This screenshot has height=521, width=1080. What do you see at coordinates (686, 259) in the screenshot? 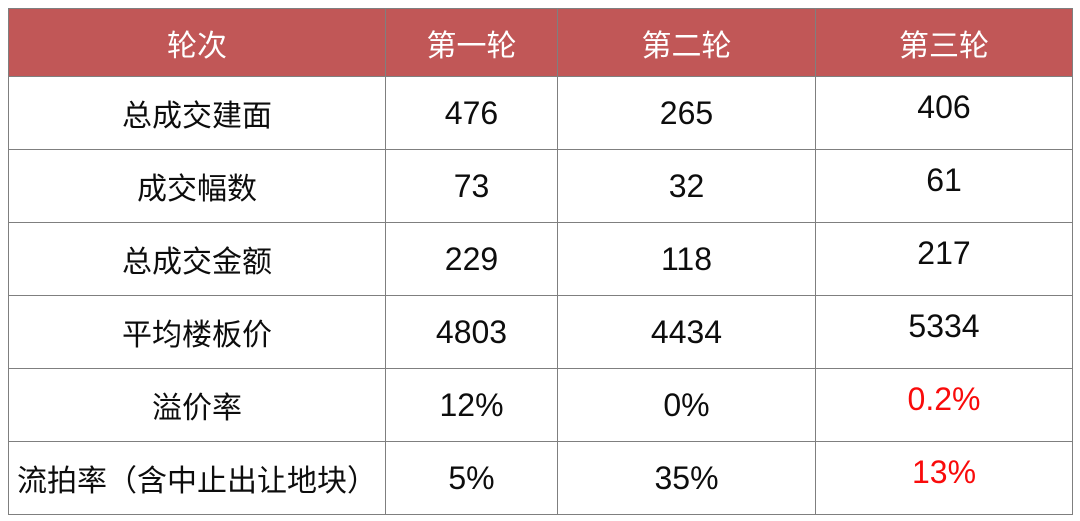
I see `value-cell: 118` at bounding box center [686, 259].